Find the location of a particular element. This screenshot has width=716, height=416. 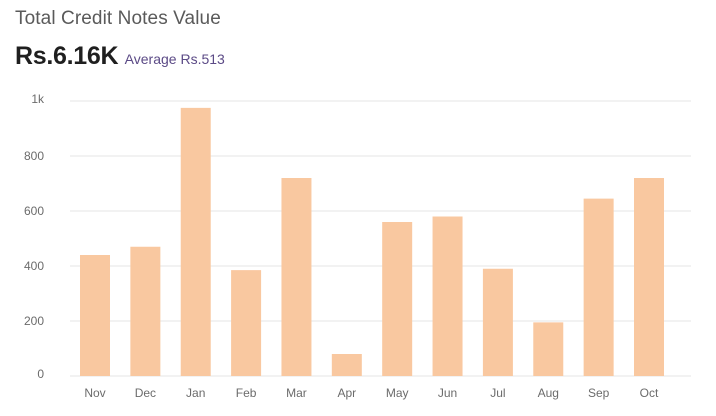

summary-line: Rs.6.16K Average Rs.513 is located at coordinates (120, 56).